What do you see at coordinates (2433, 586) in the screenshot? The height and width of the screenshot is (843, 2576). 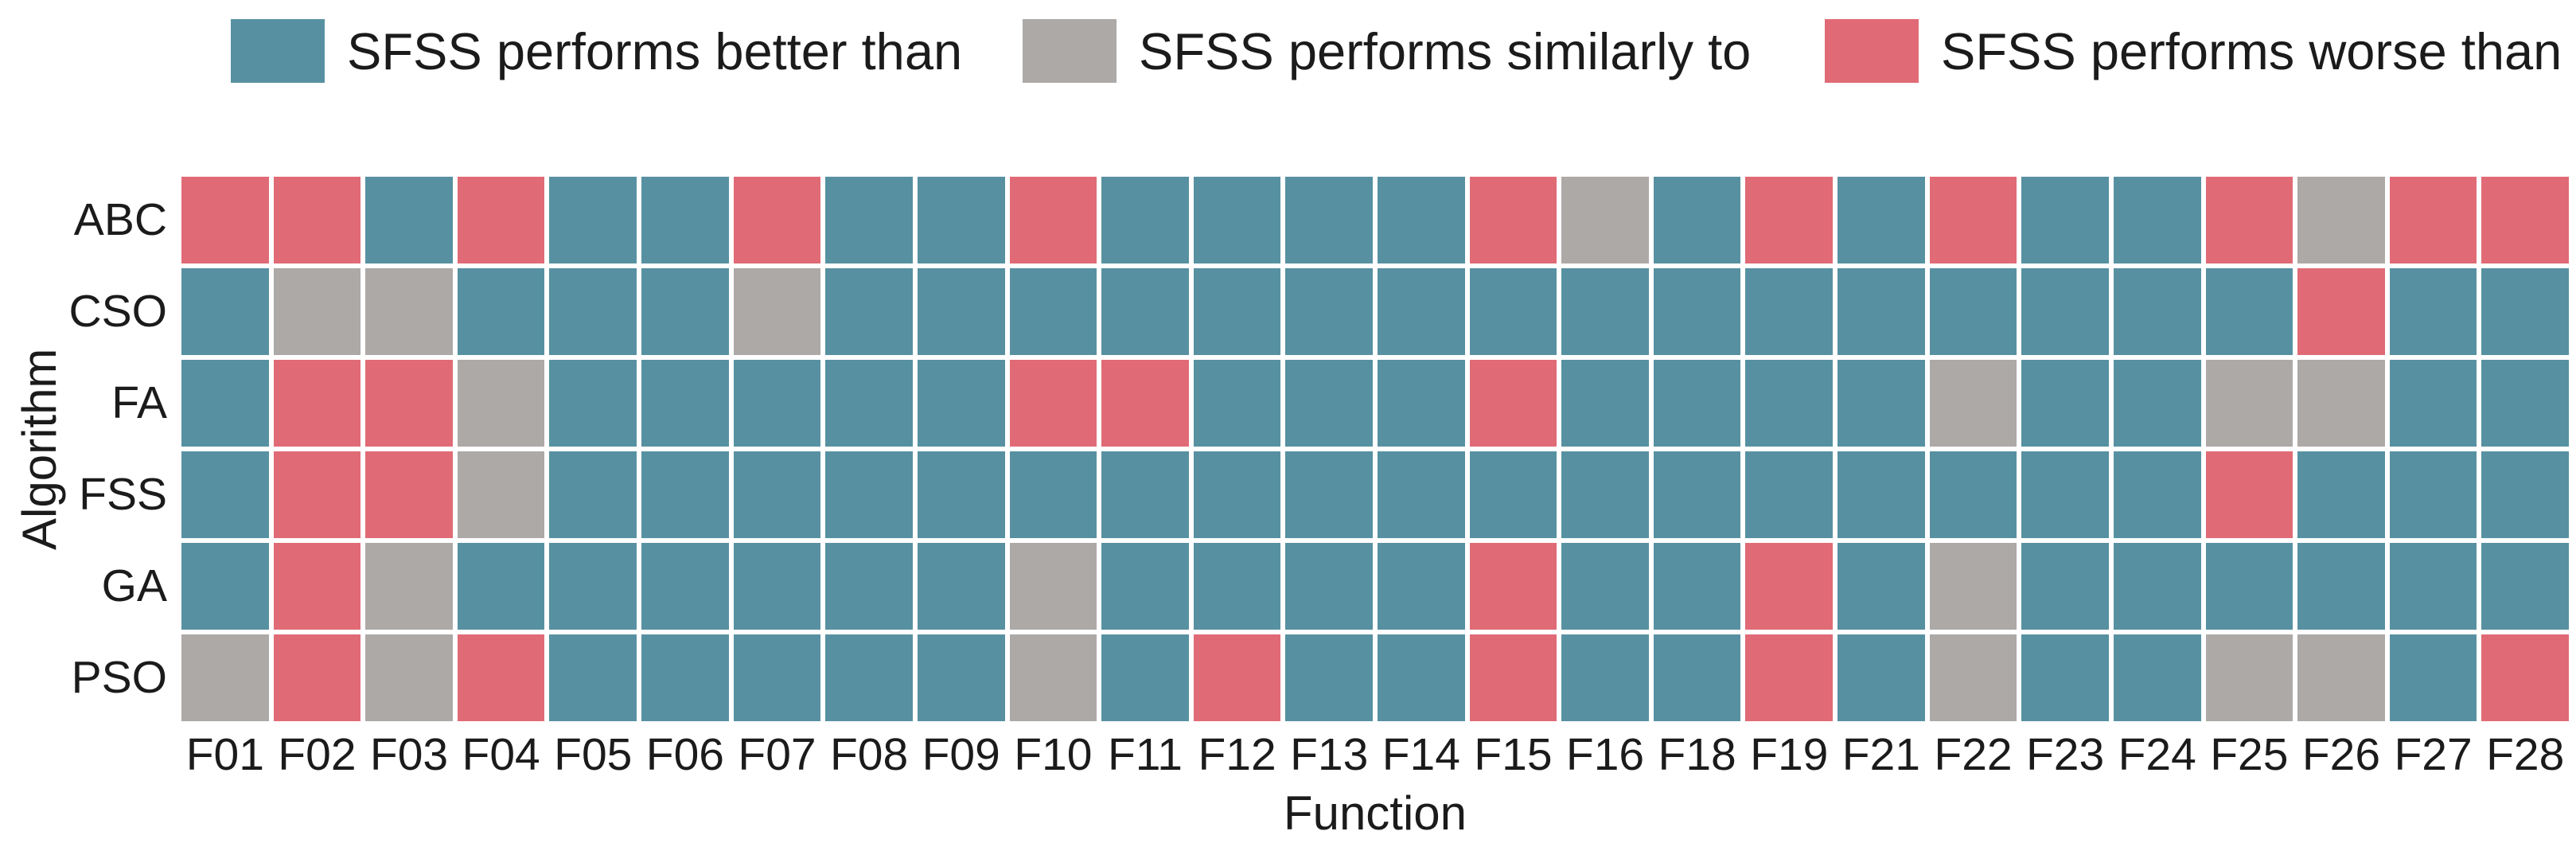 I see `heatmap-cell-GA-F27` at bounding box center [2433, 586].